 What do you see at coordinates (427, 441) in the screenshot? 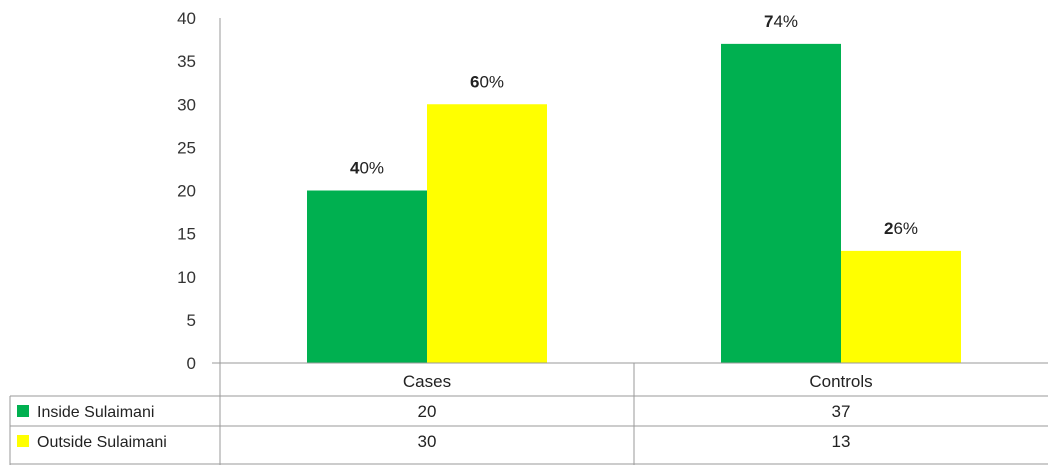
I see `table-cell: 30` at bounding box center [427, 441].